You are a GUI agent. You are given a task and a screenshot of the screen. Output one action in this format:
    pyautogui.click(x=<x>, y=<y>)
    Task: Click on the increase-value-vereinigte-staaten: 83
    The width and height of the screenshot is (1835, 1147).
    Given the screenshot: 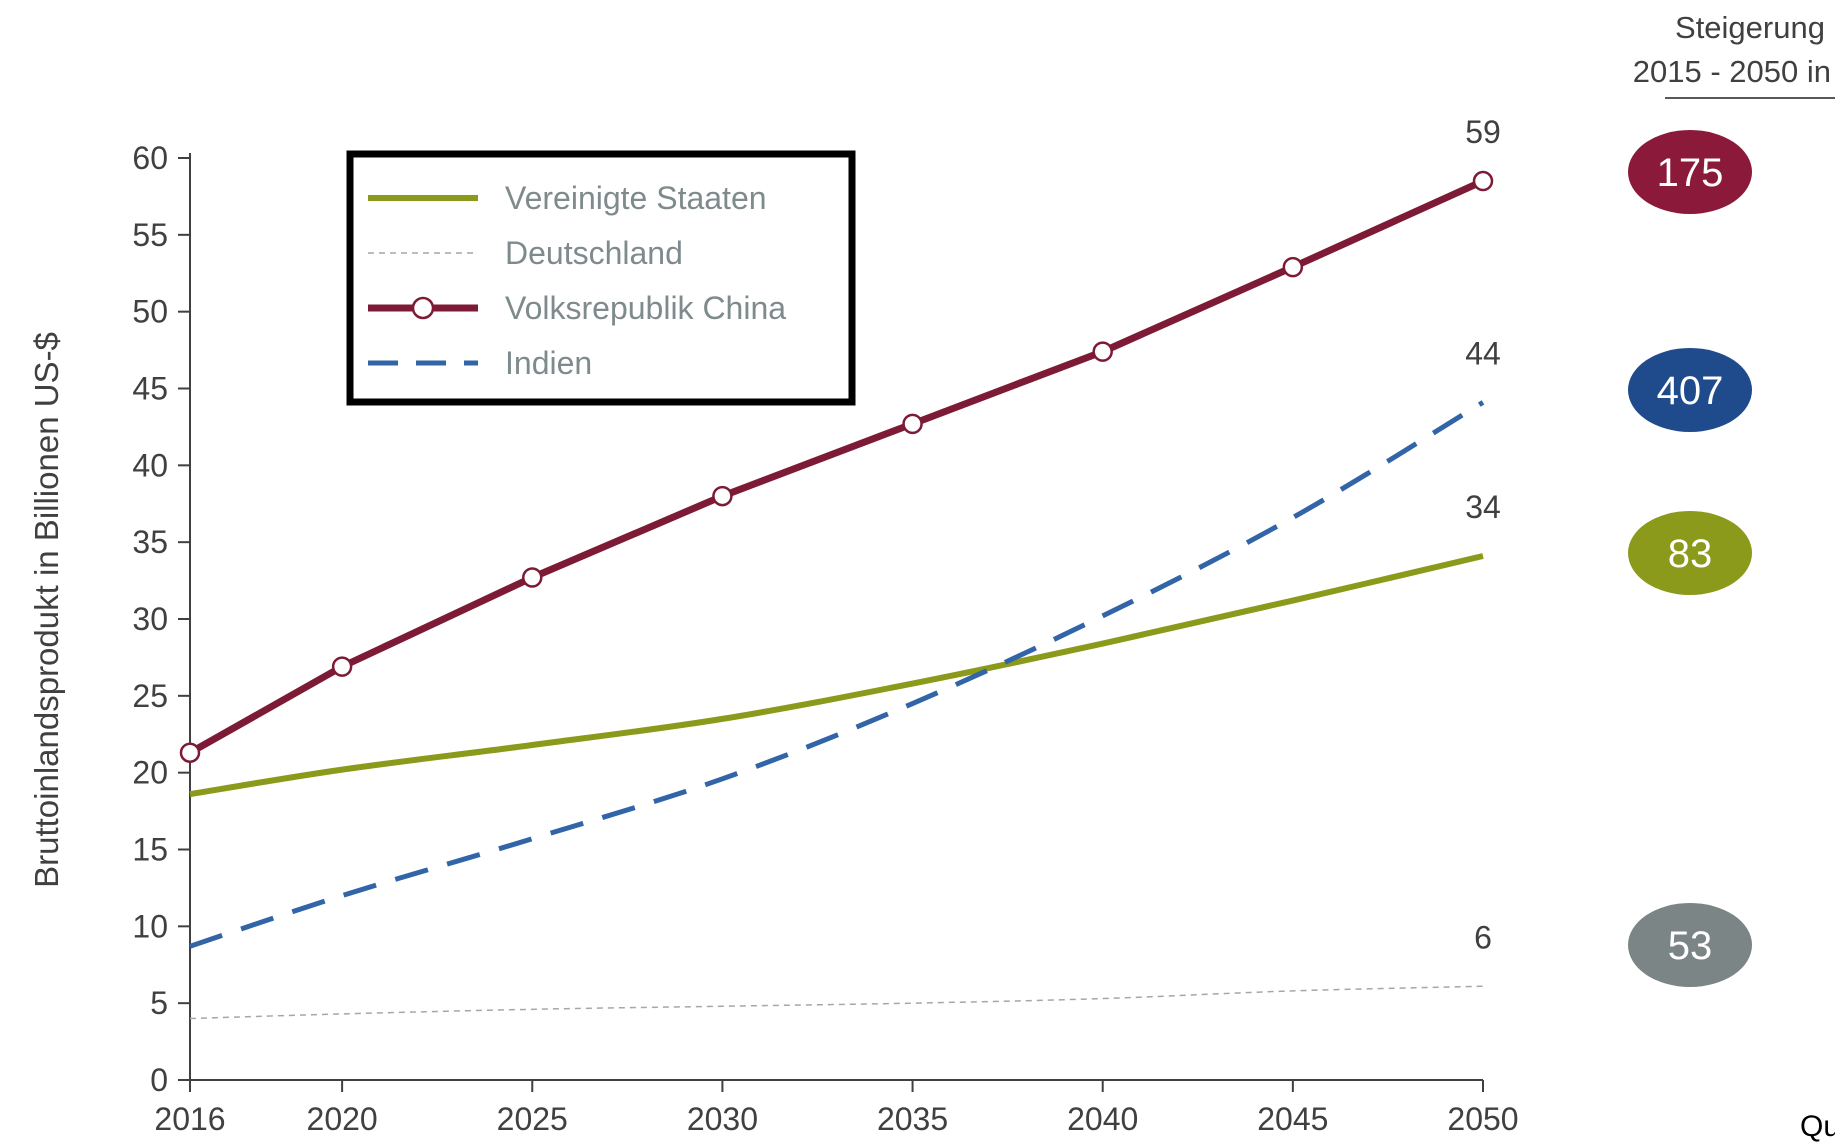 What is the action you would take?
    pyautogui.click(x=1690, y=554)
    